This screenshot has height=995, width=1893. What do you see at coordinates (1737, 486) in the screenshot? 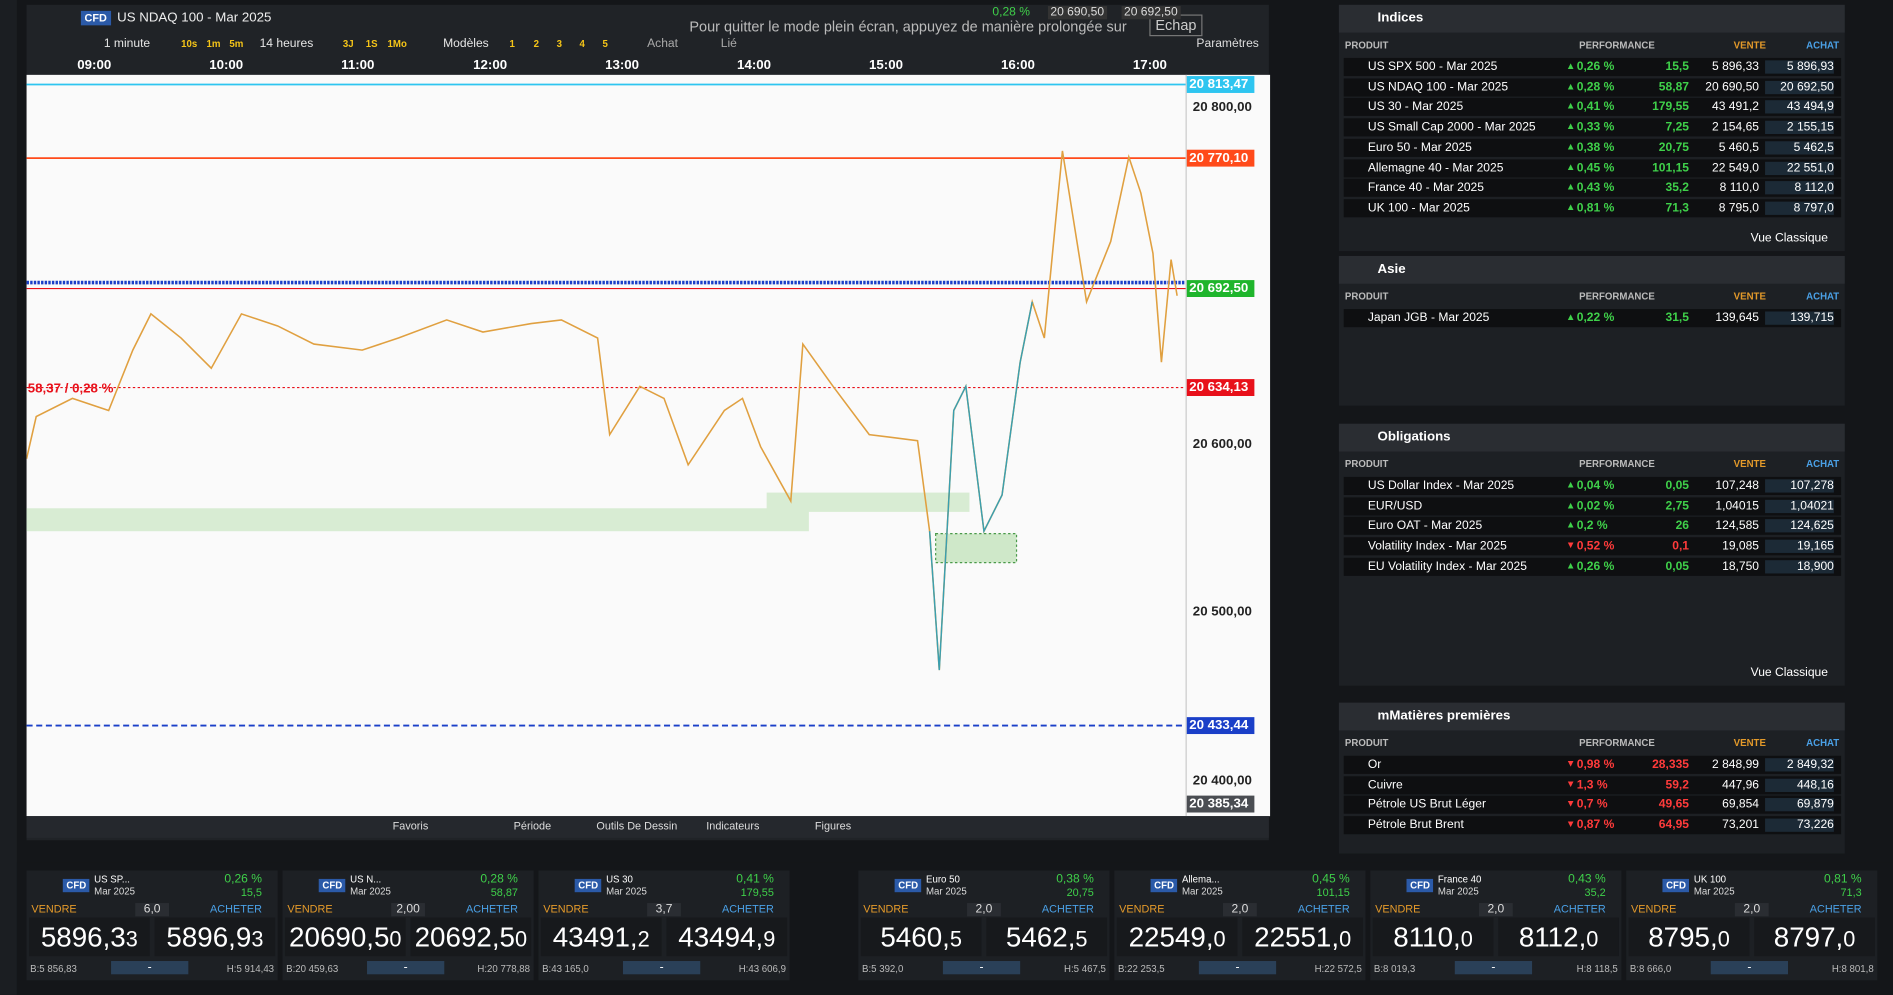
I see `sell: 107,248` at bounding box center [1737, 486].